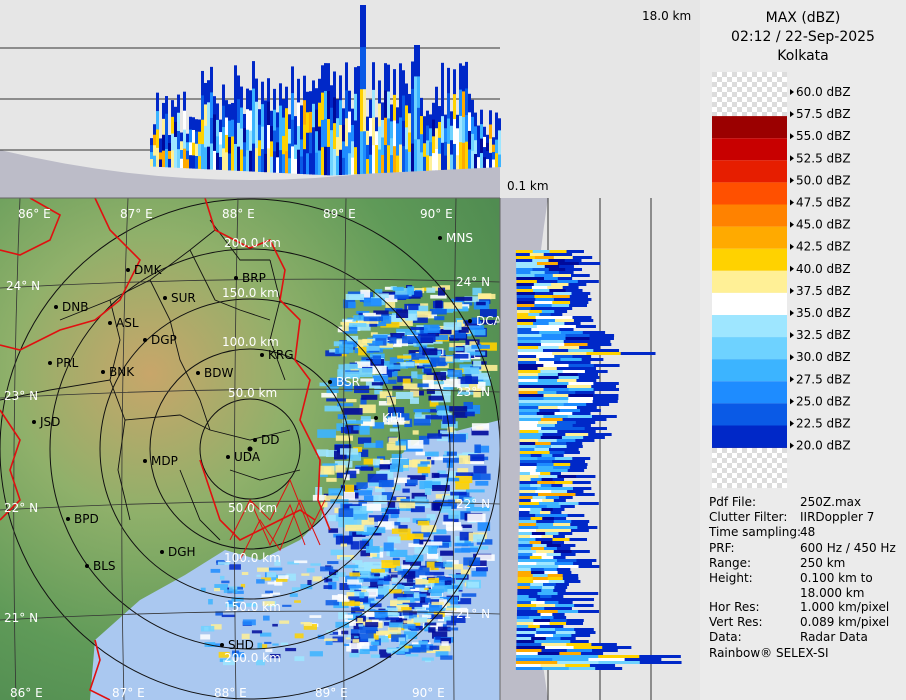 The width and height of the screenshot is (906, 700). I want to click on legend-label: 45.0 dBZ, so click(823, 225).